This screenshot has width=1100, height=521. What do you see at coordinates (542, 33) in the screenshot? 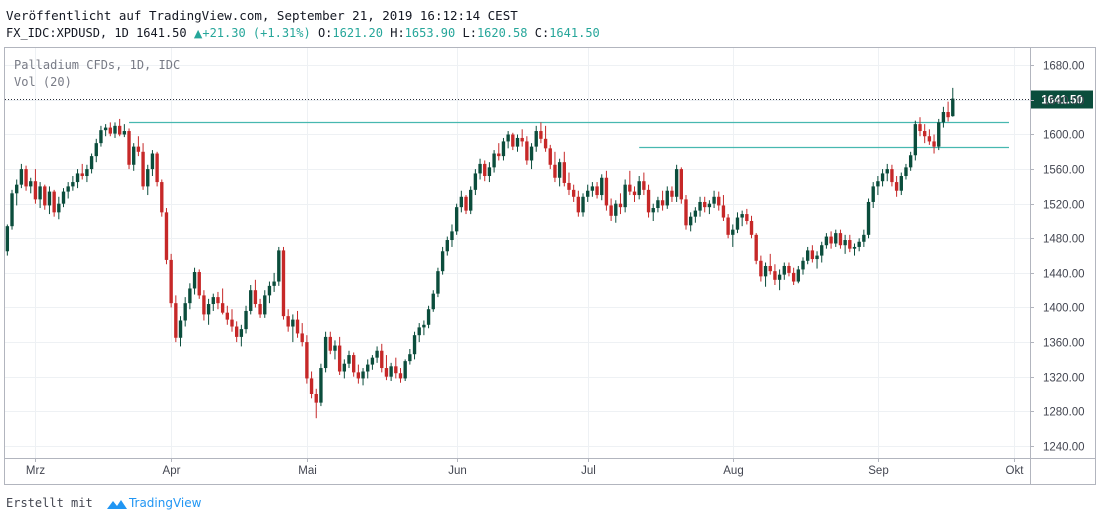
I see `close-label: C:` at bounding box center [542, 33].